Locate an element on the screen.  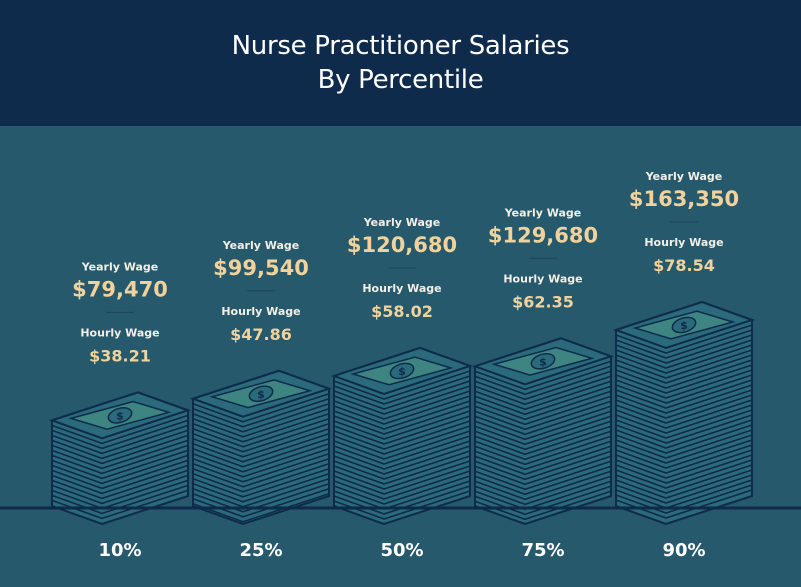
hourly-wage-value: $78.54 is located at coordinates (684, 265).